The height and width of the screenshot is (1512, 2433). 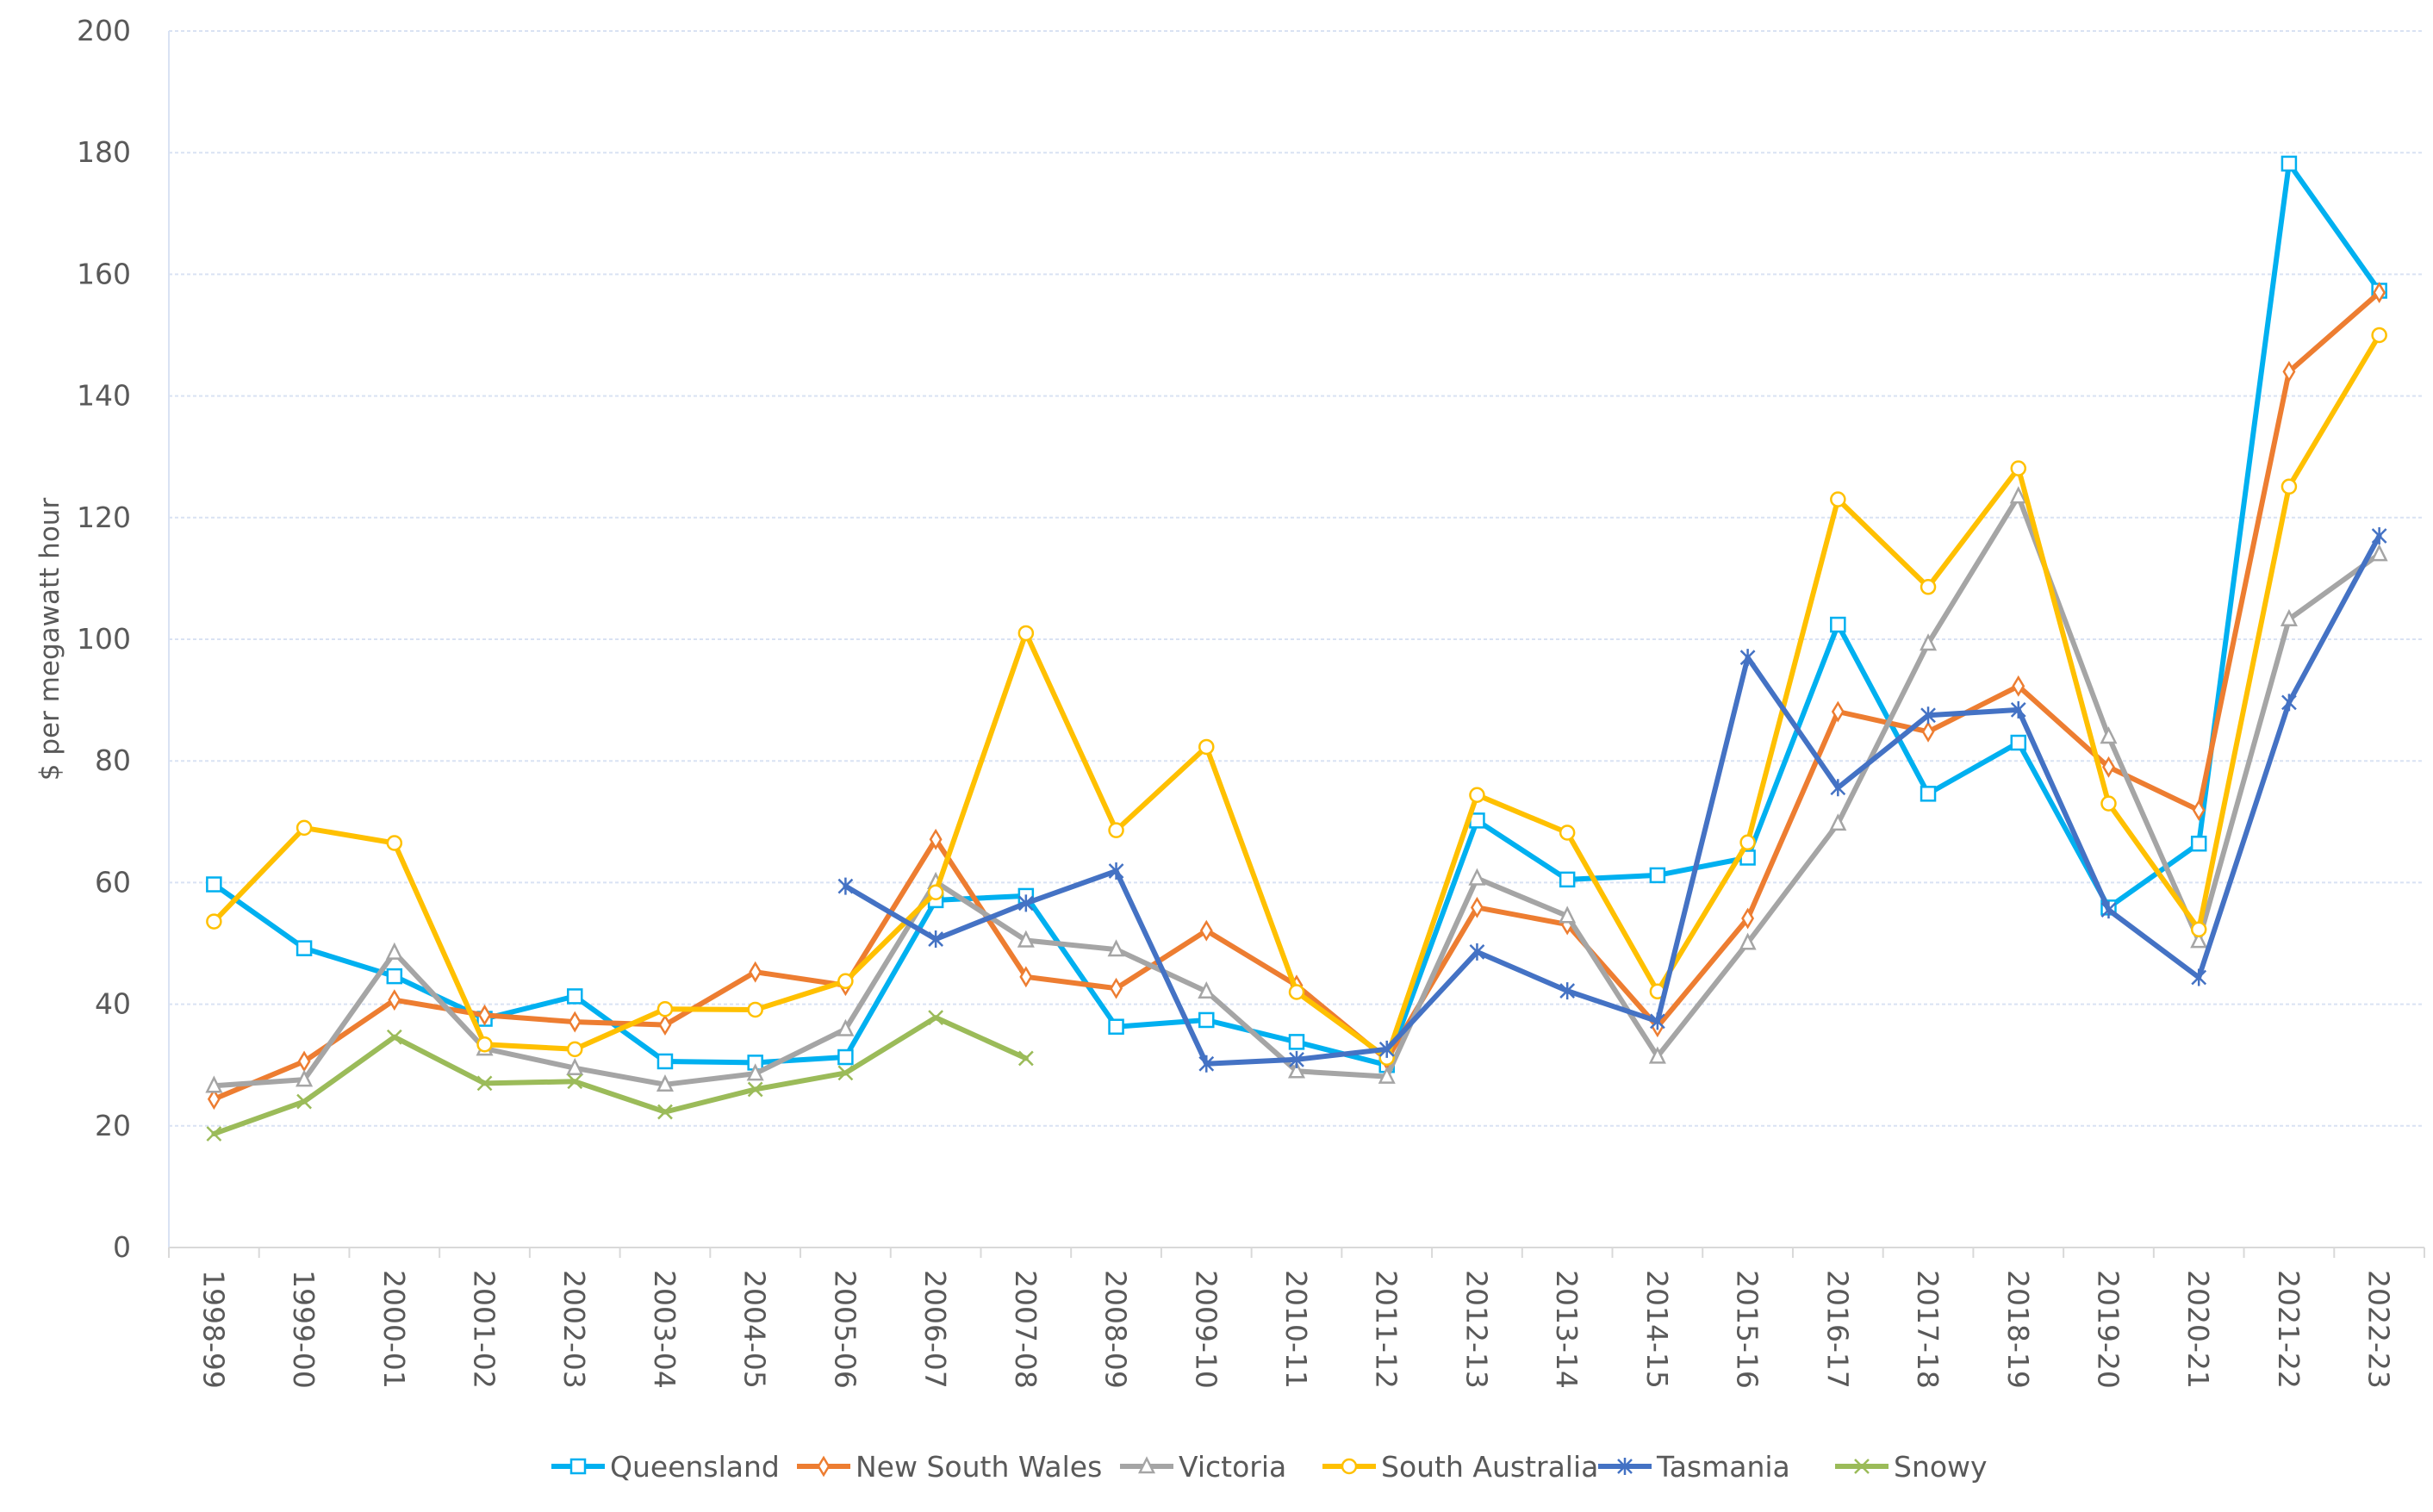 I want to click on y-axis-ticks: 0 20 40 60 80 100 120 140 160 180 200, so click(x=104, y=639).